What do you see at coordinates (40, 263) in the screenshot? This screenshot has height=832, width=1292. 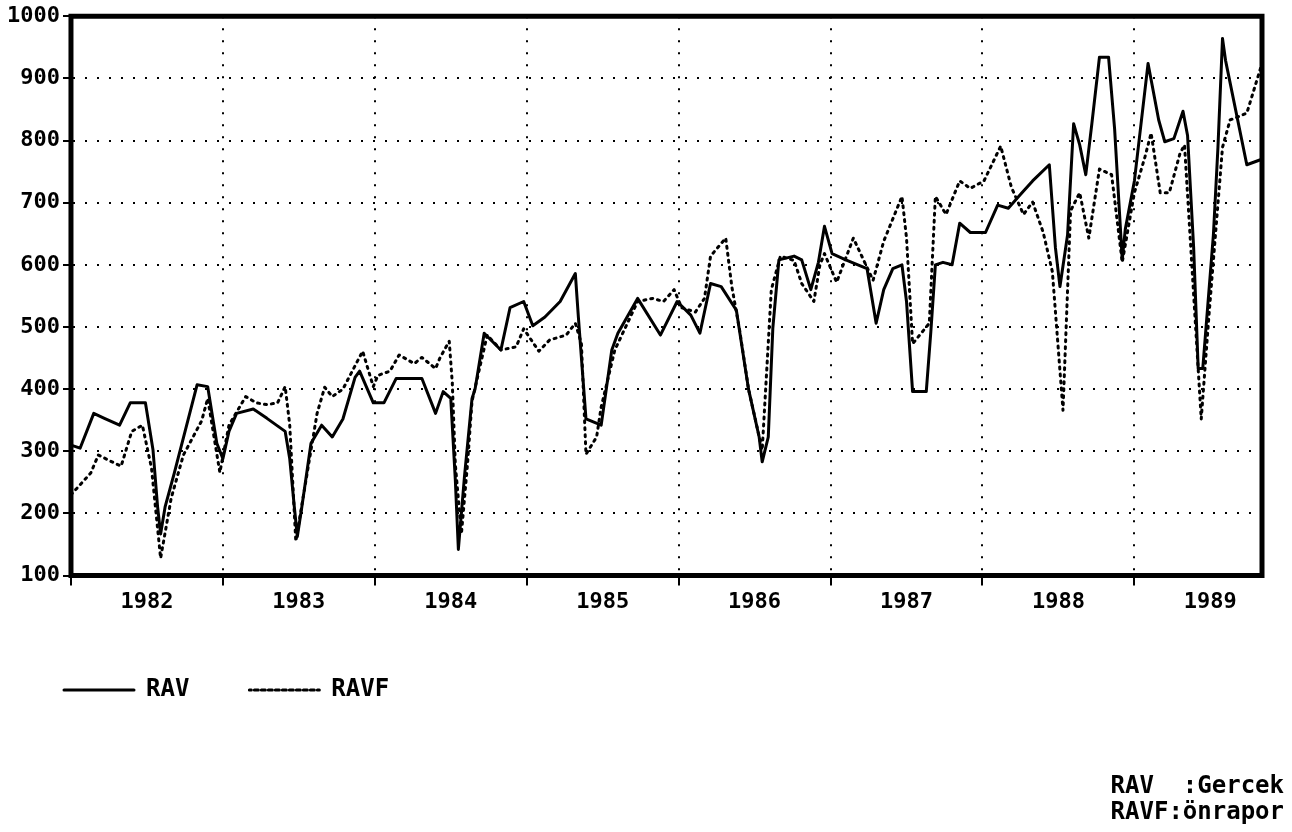 I see `y-tick-label: 600` at bounding box center [40, 263].